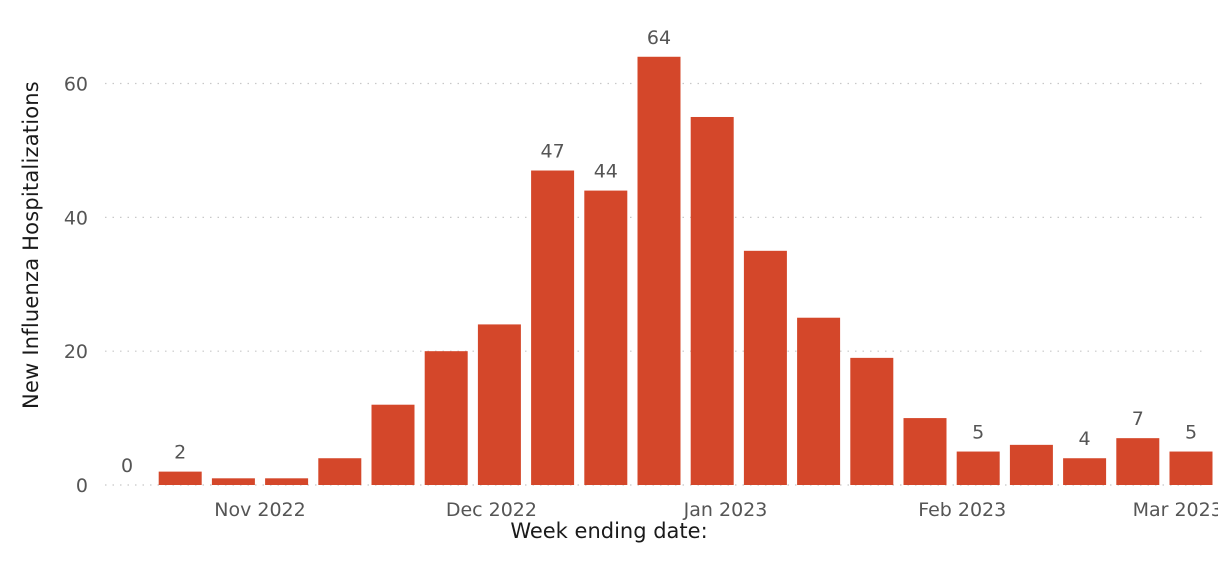 The height and width of the screenshot is (566, 1218). I want to click on data-label: 64, so click(659, 38).